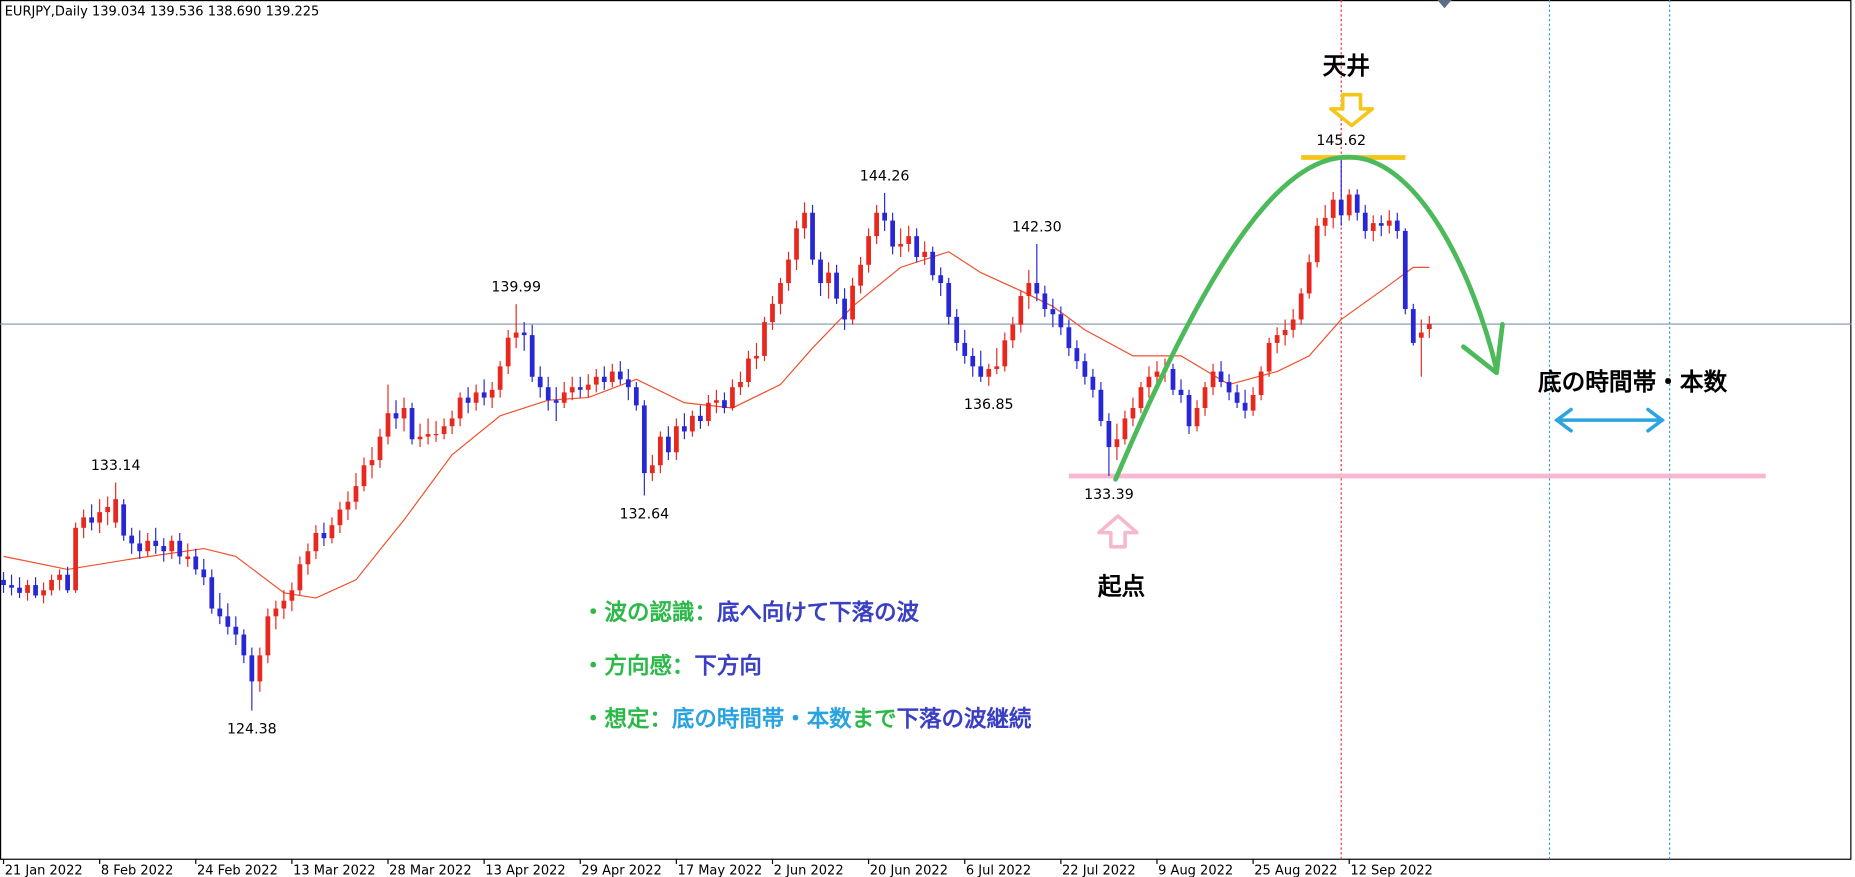 This screenshot has height=877, width=1855. I want to click on note-segment: 底へ向けて下落の波, so click(818, 612).